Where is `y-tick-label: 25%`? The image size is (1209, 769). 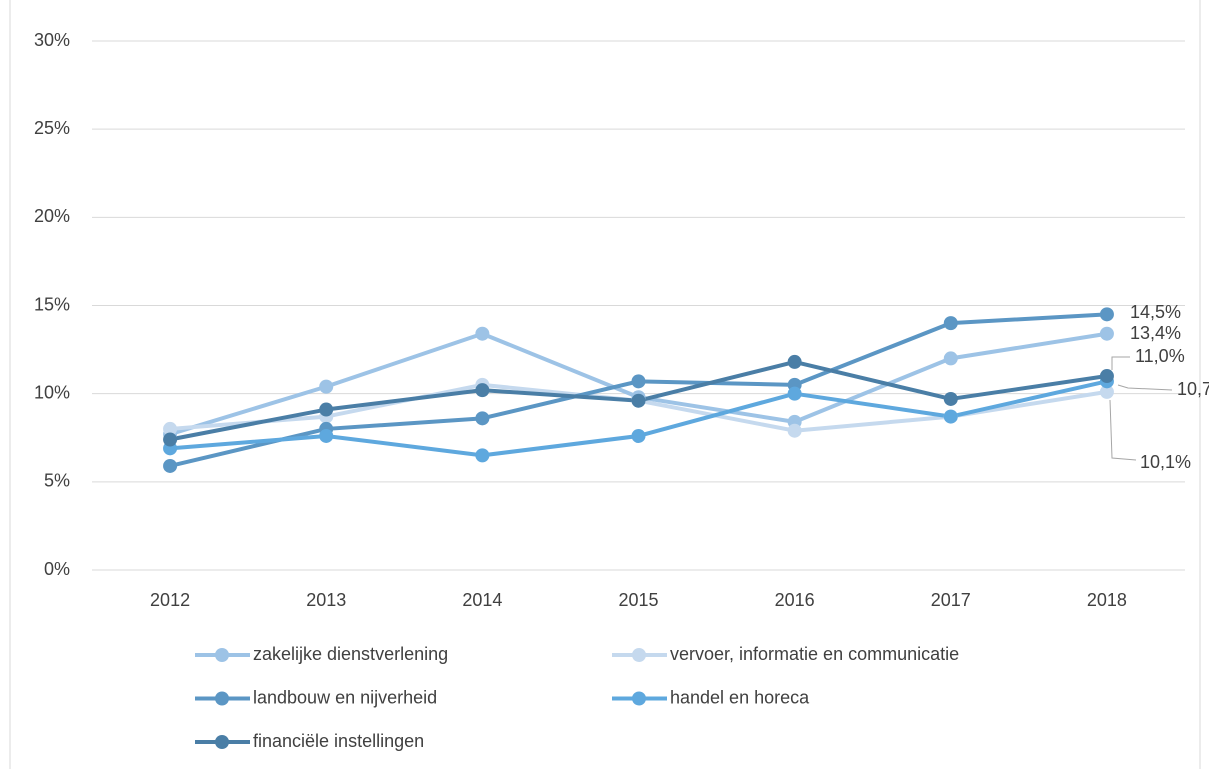
y-tick-label: 25% is located at coordinates (52, 128).